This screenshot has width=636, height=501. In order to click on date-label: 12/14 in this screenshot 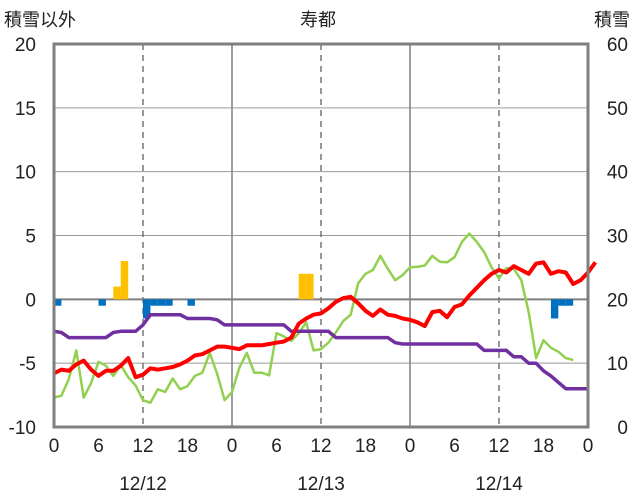, I will do `click(499, 484)`.